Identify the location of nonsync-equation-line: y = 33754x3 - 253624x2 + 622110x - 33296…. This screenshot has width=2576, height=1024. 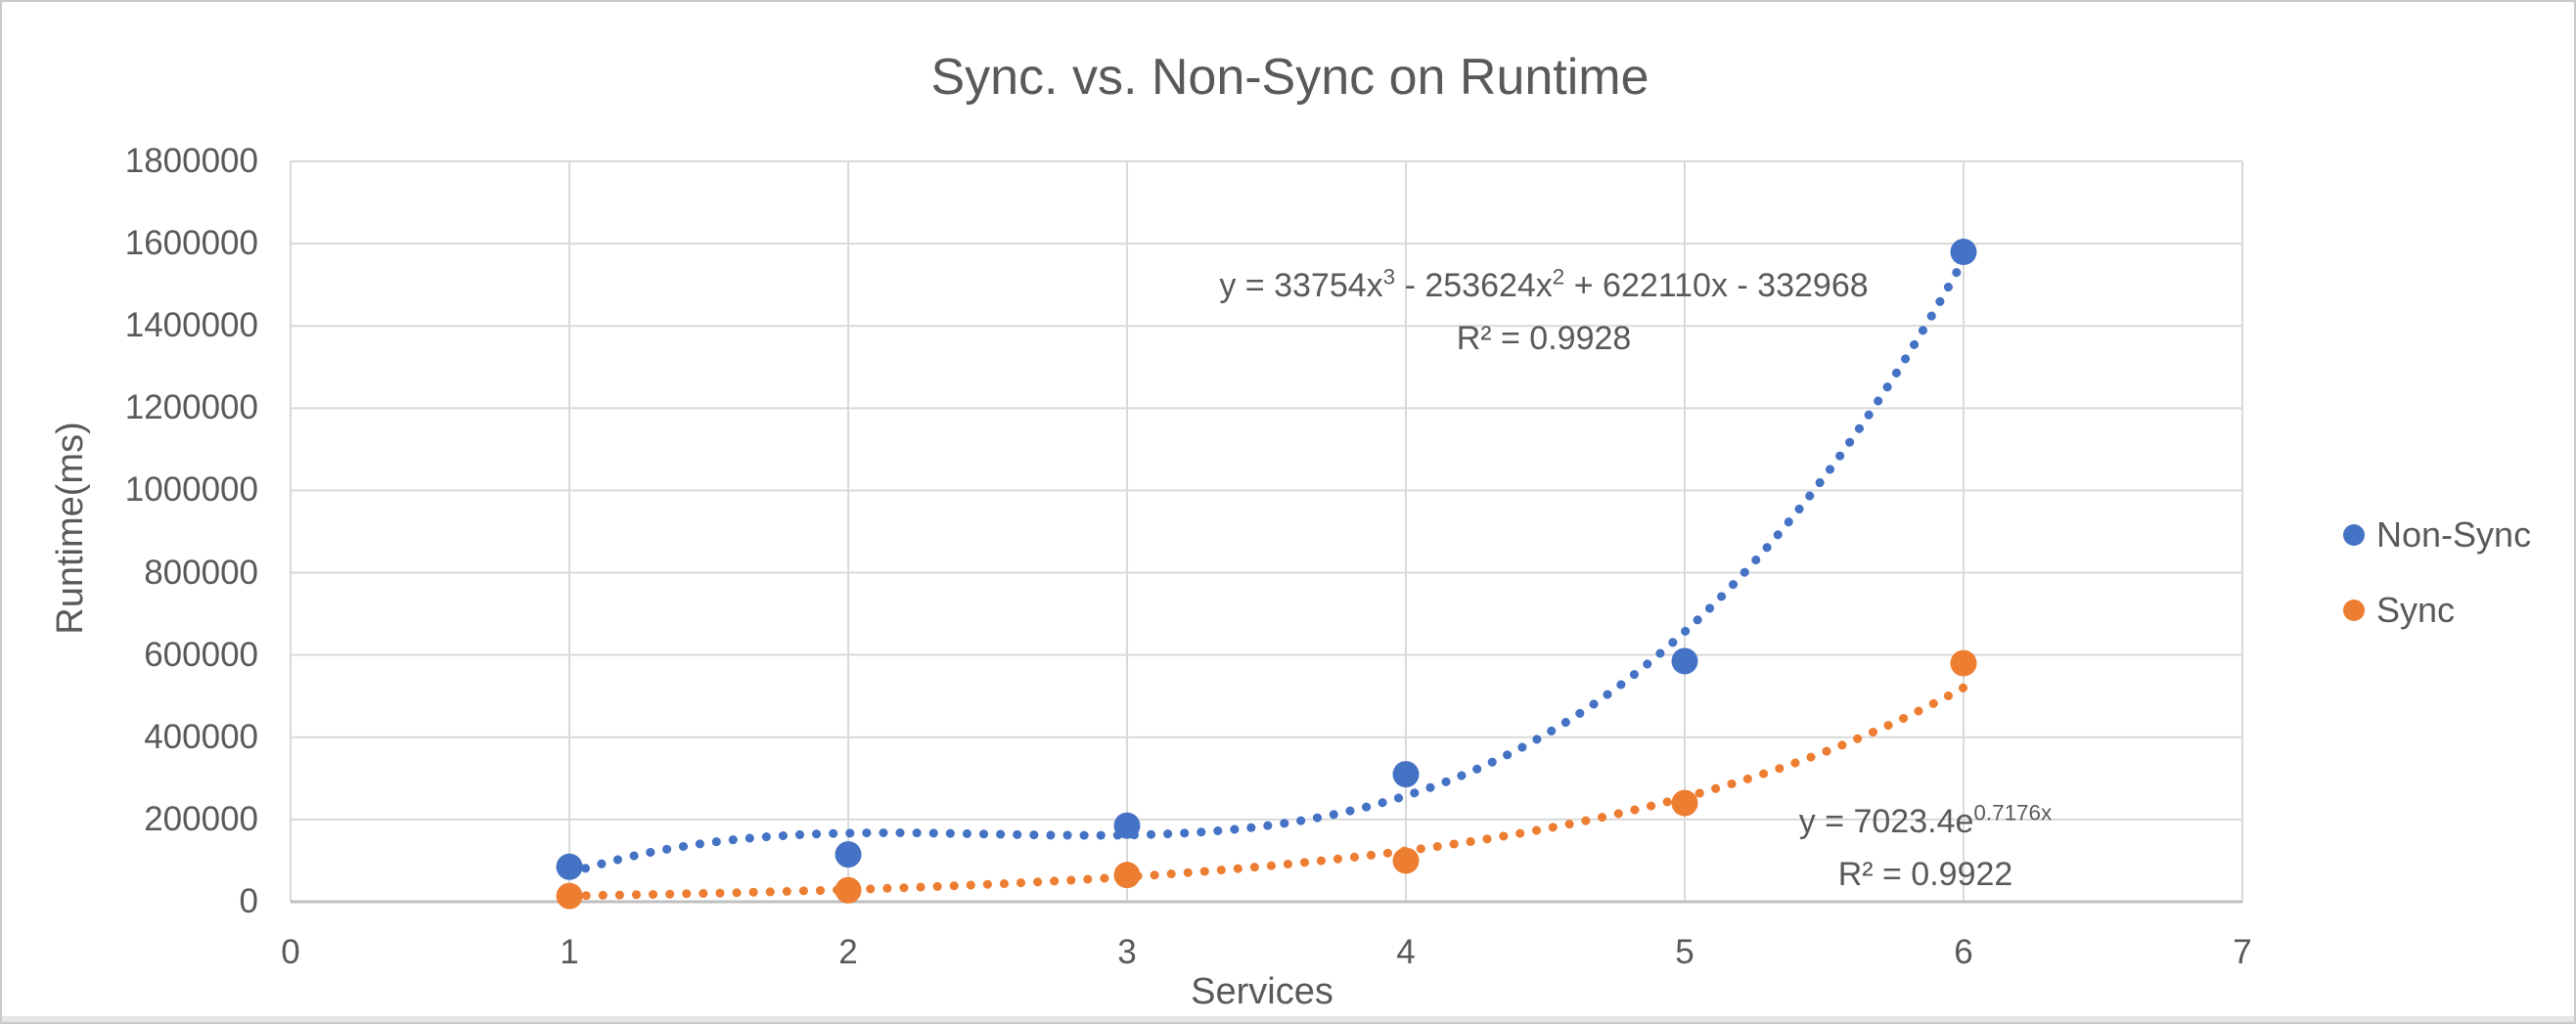
(1544, 284).